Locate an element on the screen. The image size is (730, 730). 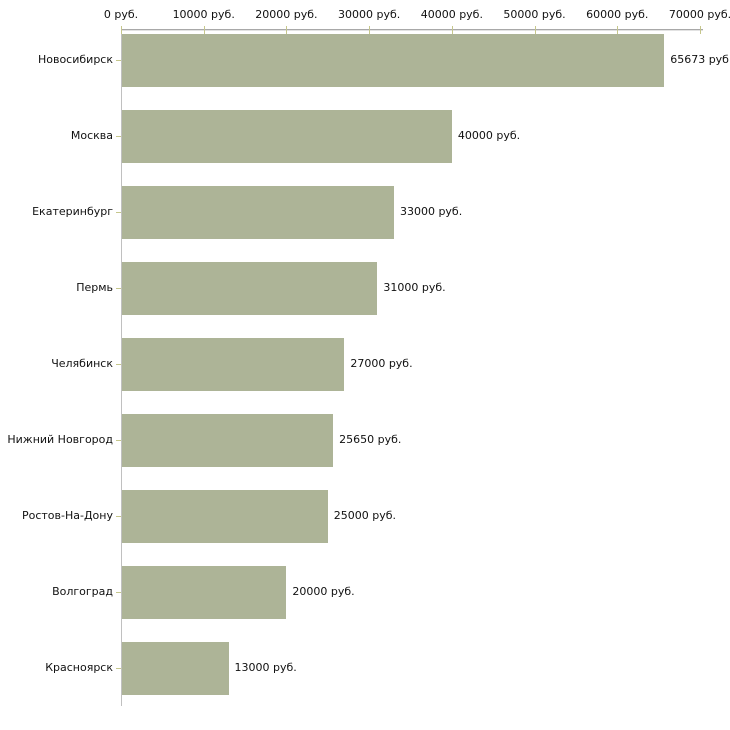
category-label: Москва is located at coordinates (91, 135).